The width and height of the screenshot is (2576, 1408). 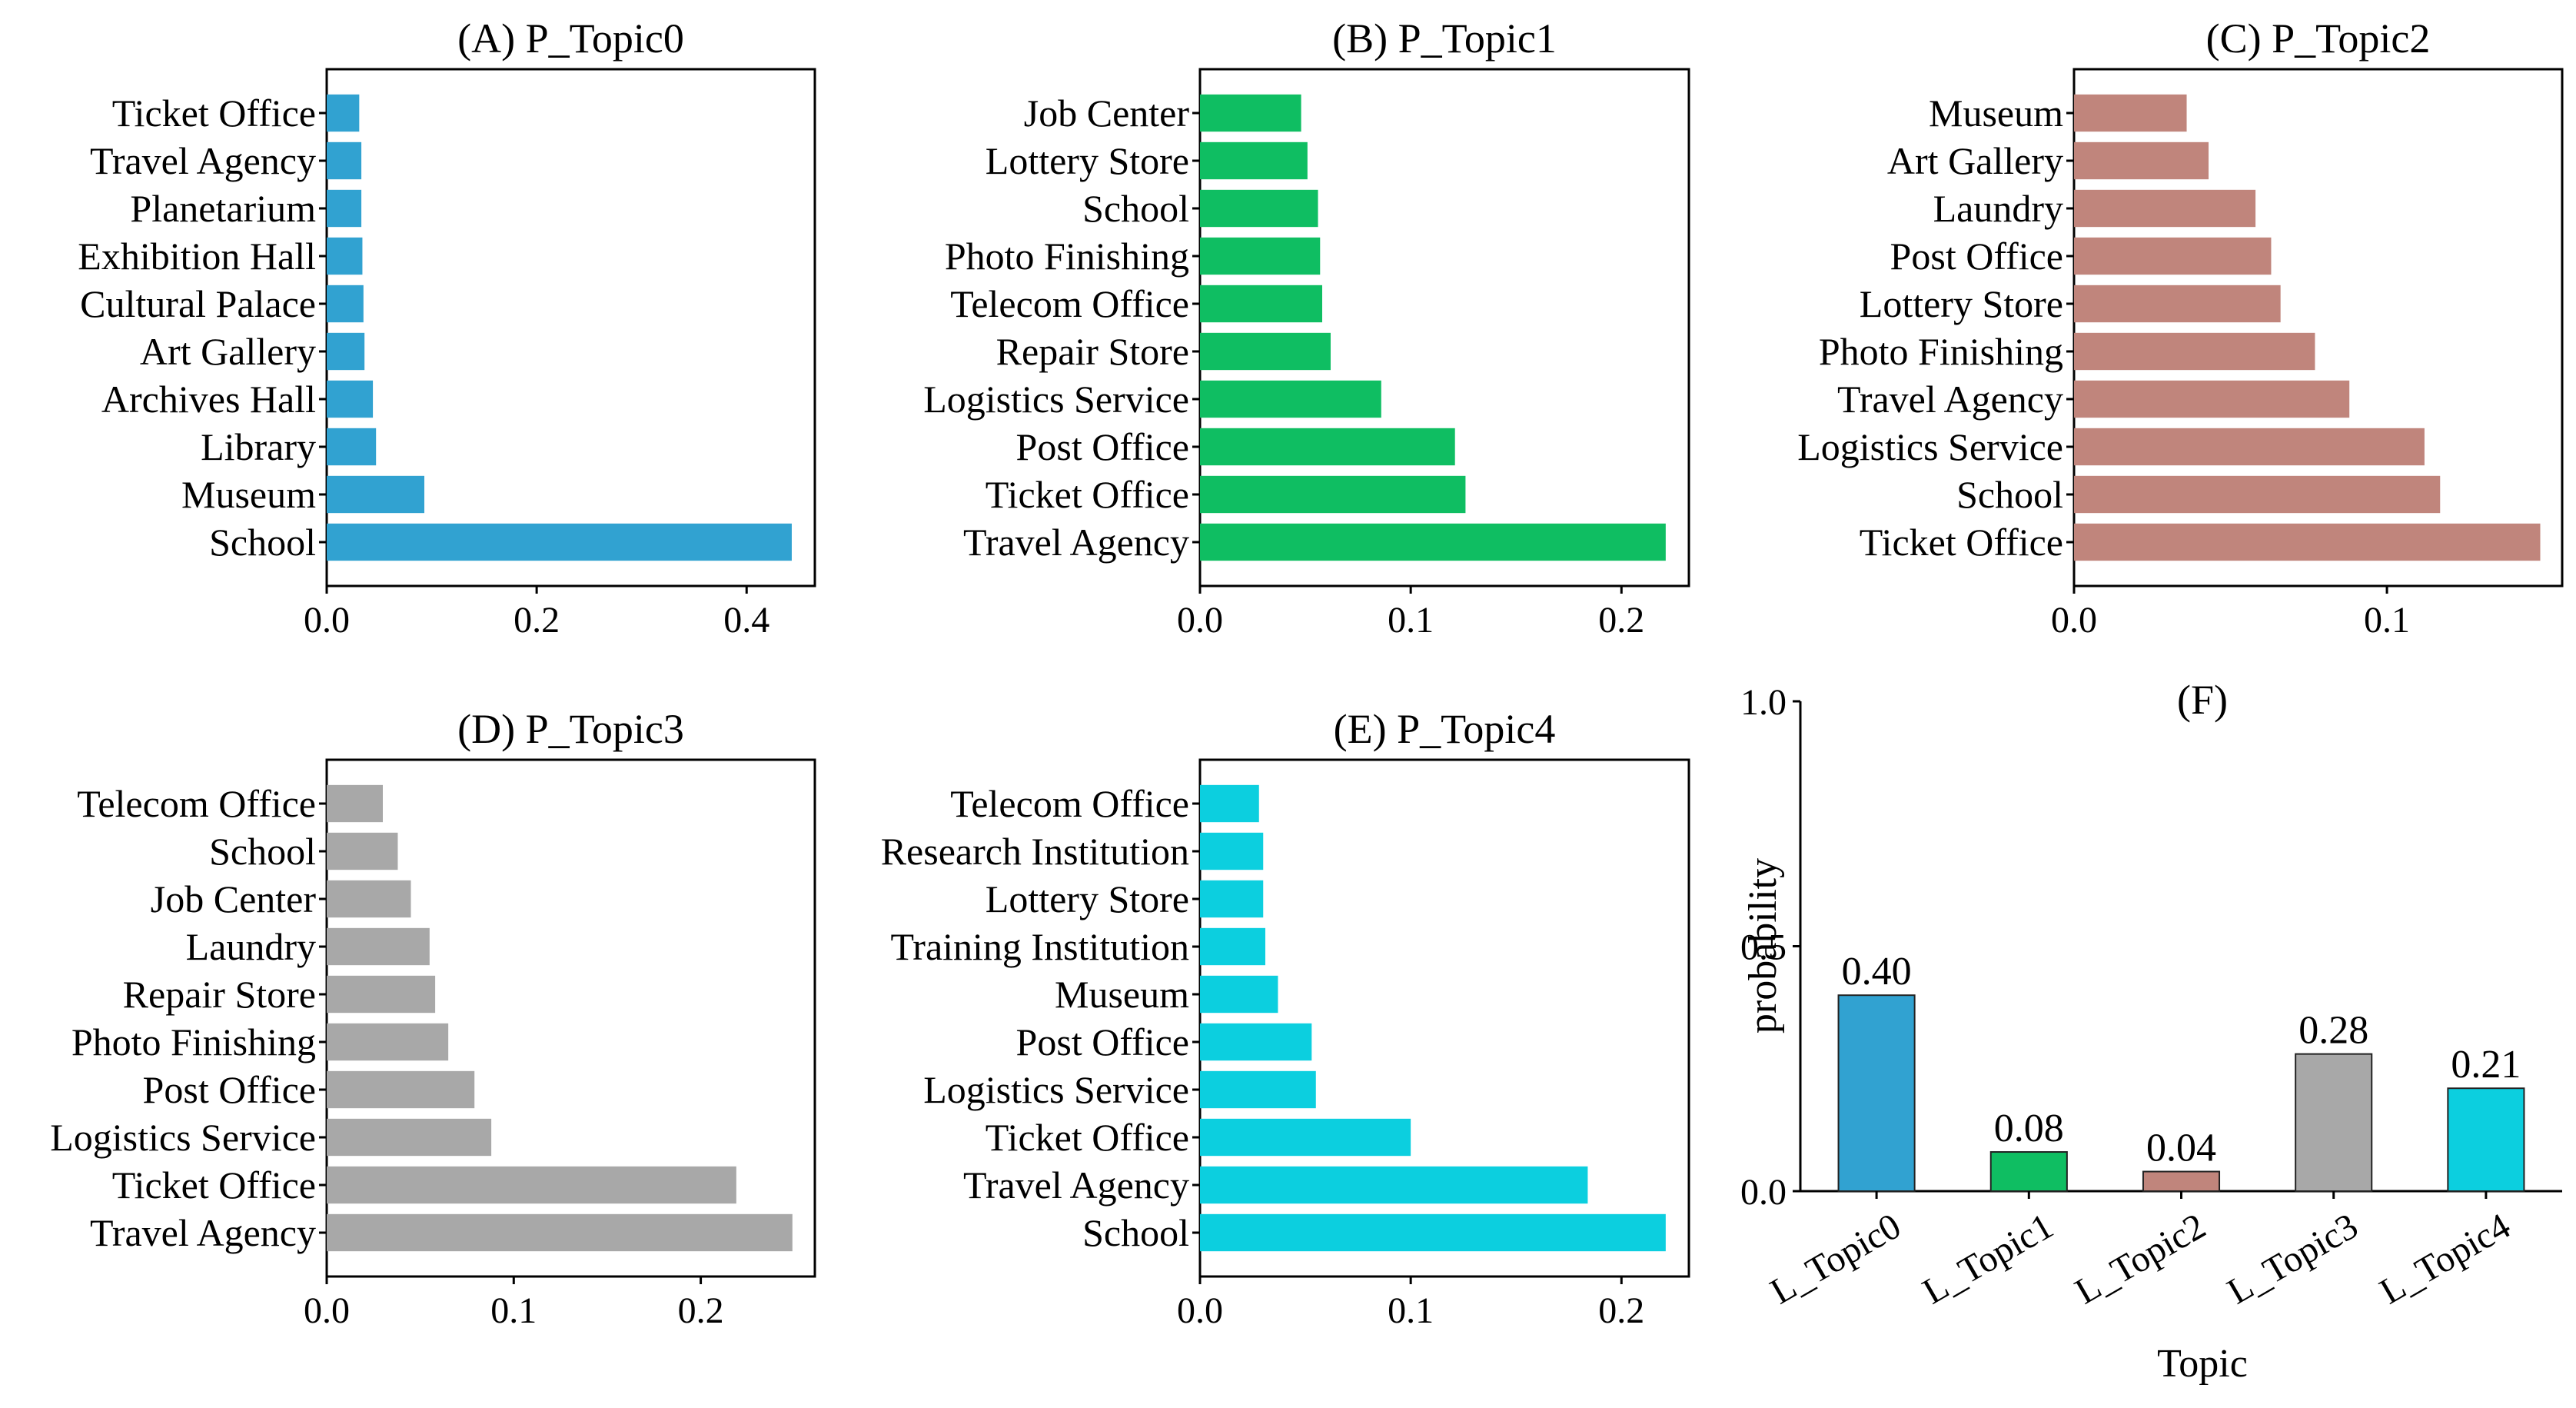 I want to click on y-tick-label: 1.0, so click(x=1763, y=702).